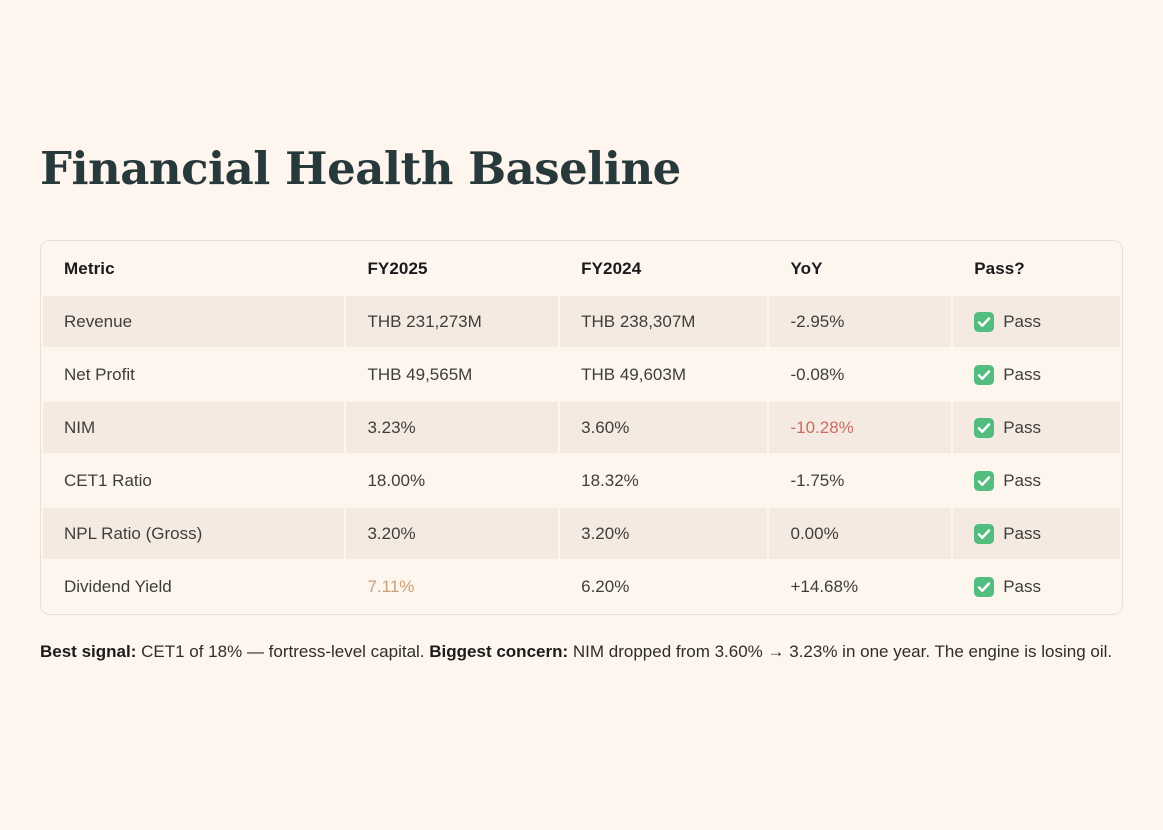  I want to click on column-header-fy2024: FY2024, so click(664, 268).